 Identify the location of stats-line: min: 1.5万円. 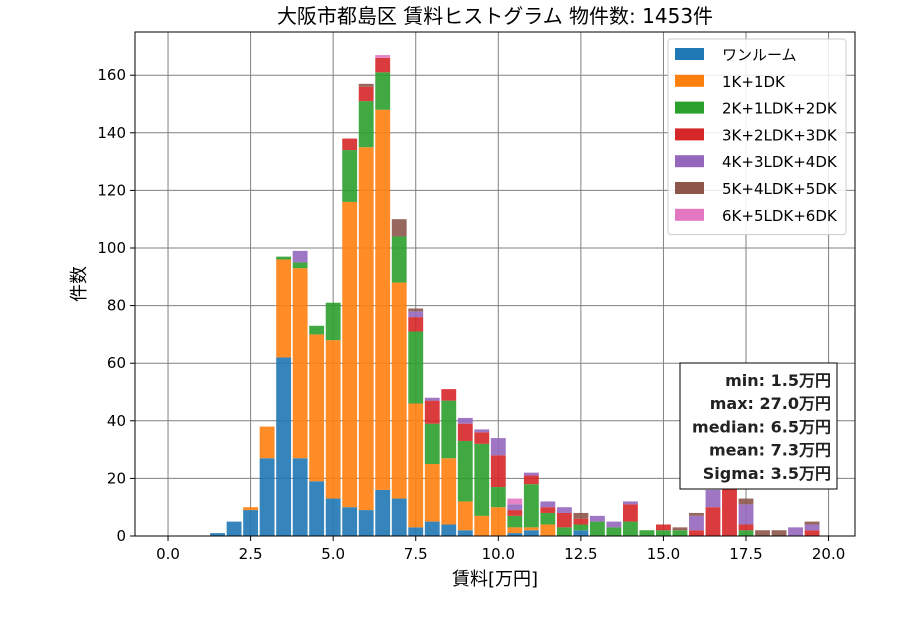
(778, 380).